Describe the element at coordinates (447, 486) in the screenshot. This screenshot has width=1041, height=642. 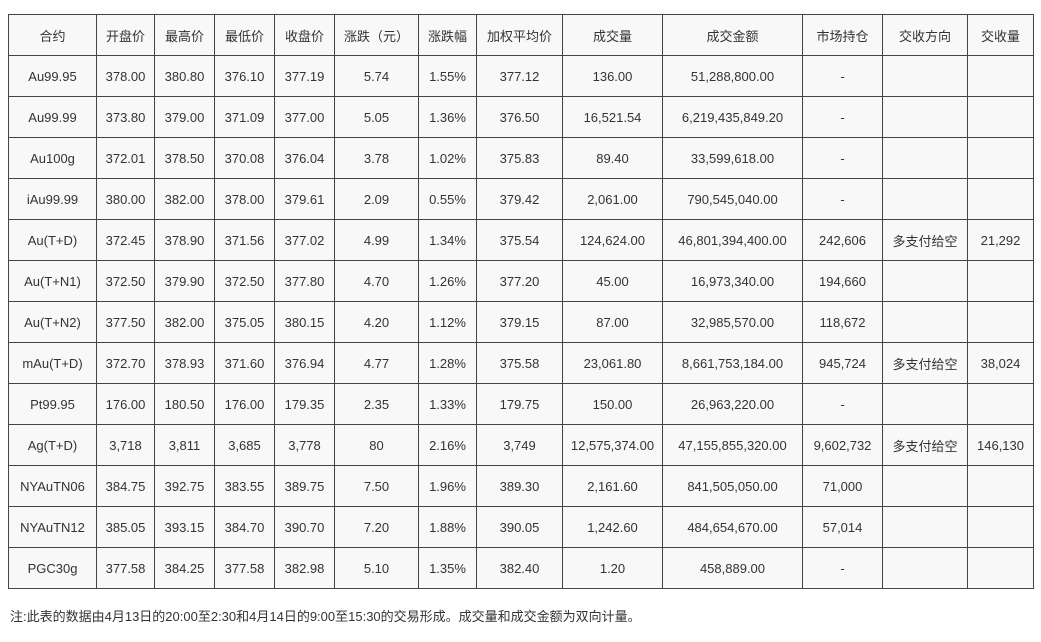
I see `table-cell-change-pct: 1.96%` at that location.